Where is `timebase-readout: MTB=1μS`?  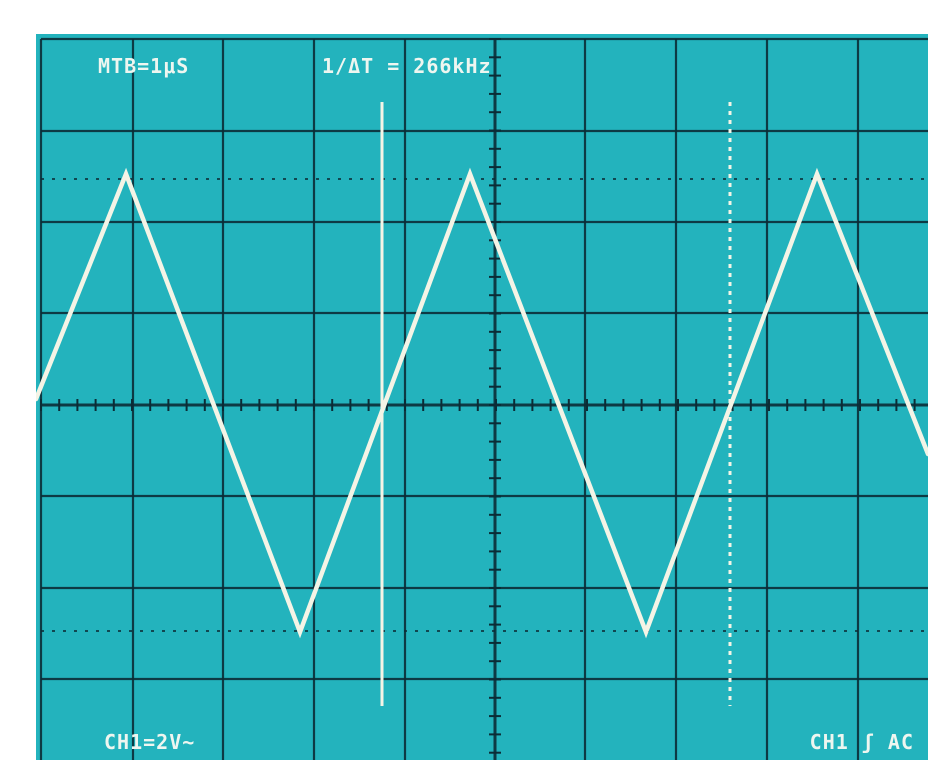 timebase-readout: MTB=1μS is located at coordinates (144, 66).